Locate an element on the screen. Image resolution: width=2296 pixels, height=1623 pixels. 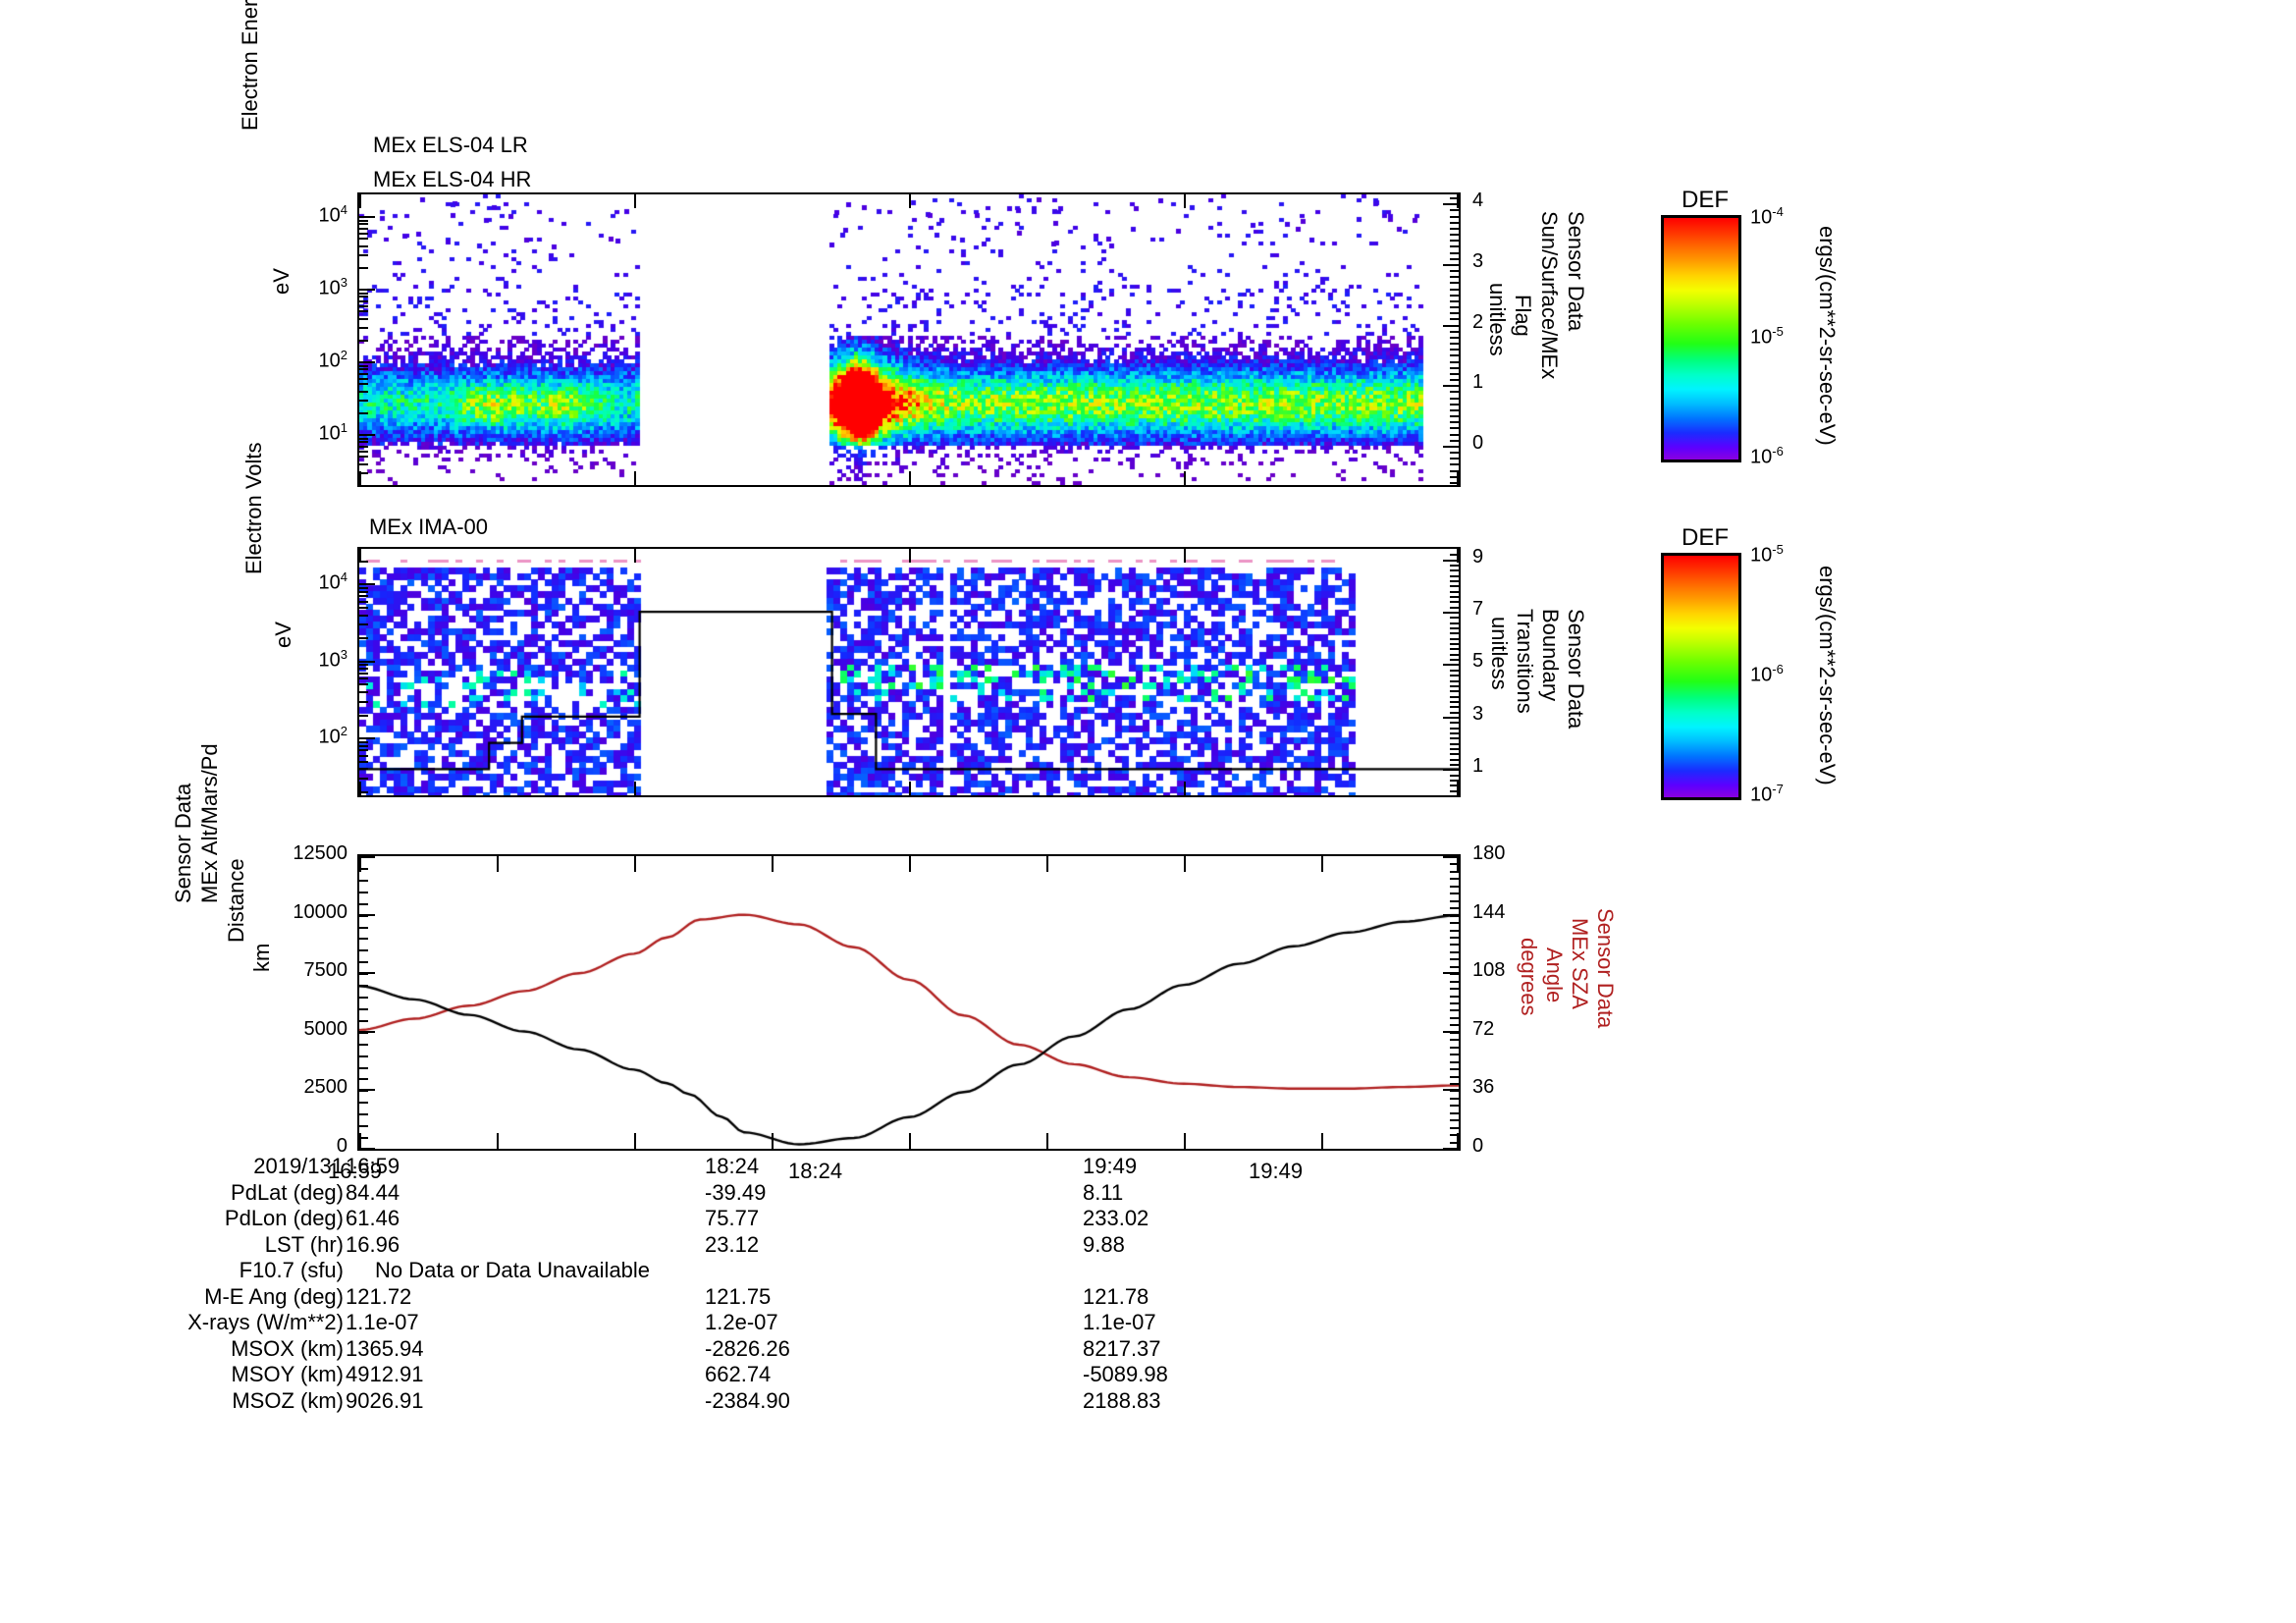
panel-ima-frame is located at coordinates (909, 672).